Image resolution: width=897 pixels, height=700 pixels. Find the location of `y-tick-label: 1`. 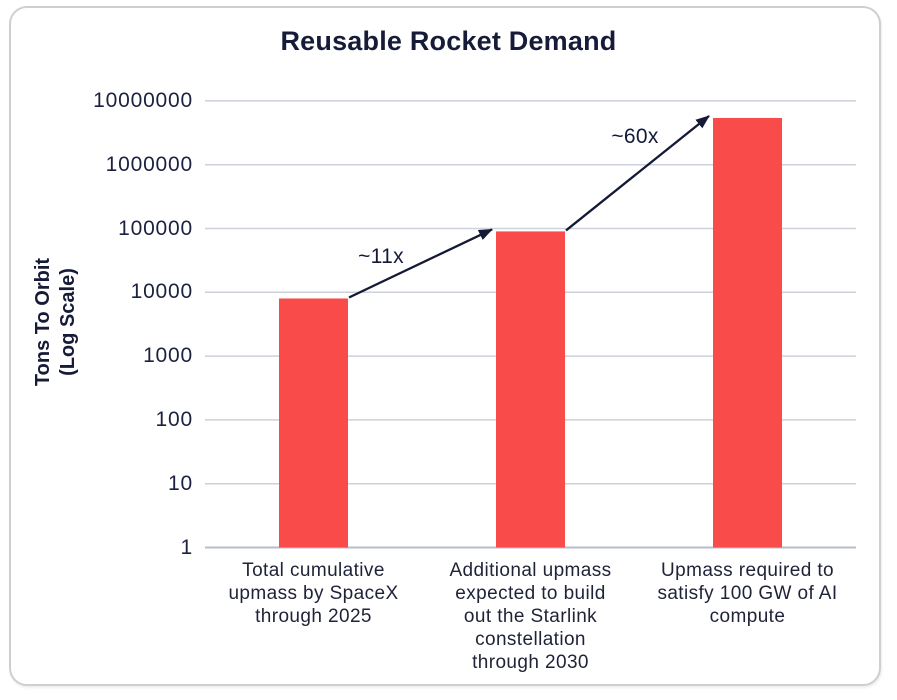

y-tick-label: 1 is located at coordinates (186, 547).